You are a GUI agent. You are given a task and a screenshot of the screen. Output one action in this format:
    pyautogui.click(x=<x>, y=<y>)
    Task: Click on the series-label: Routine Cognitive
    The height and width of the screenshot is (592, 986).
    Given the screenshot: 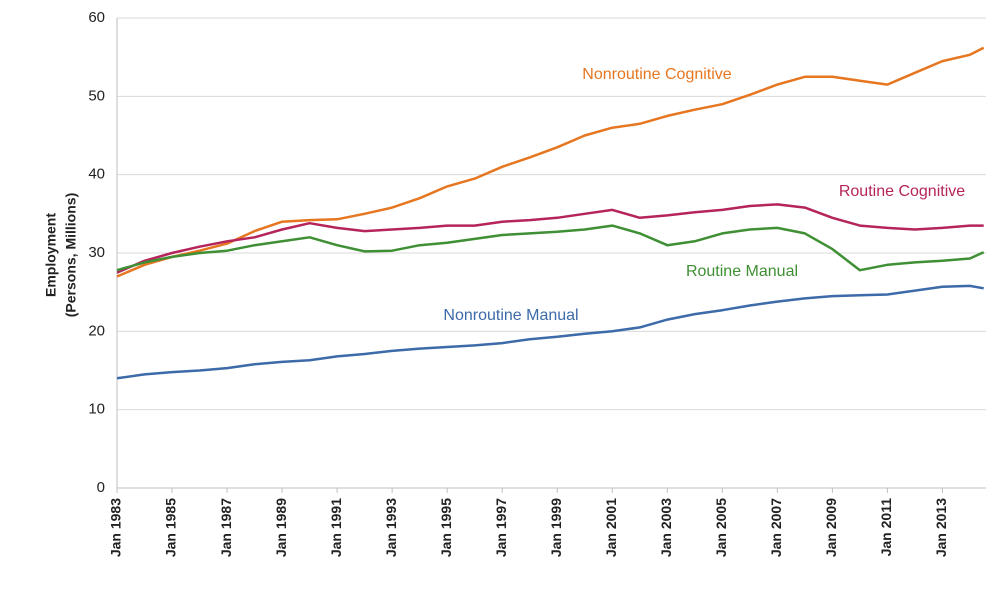 What is the action you would take?
    pyautogui.click(x=902, y=191)
    